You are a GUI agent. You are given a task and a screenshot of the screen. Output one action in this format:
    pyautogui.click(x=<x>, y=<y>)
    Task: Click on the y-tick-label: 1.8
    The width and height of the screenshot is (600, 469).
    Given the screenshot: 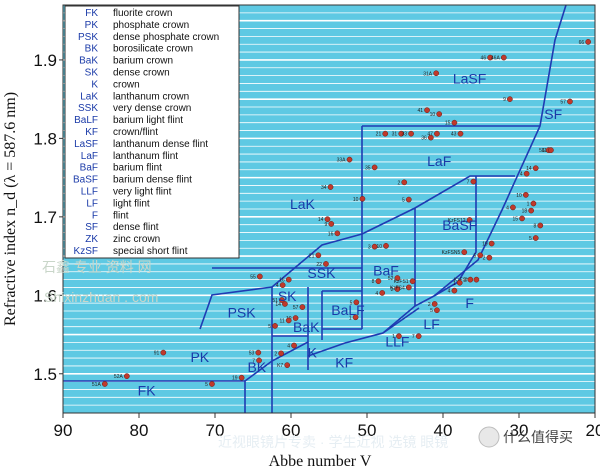 What is the action you would take?
    pyautogui.click(x=45, y=138)
    